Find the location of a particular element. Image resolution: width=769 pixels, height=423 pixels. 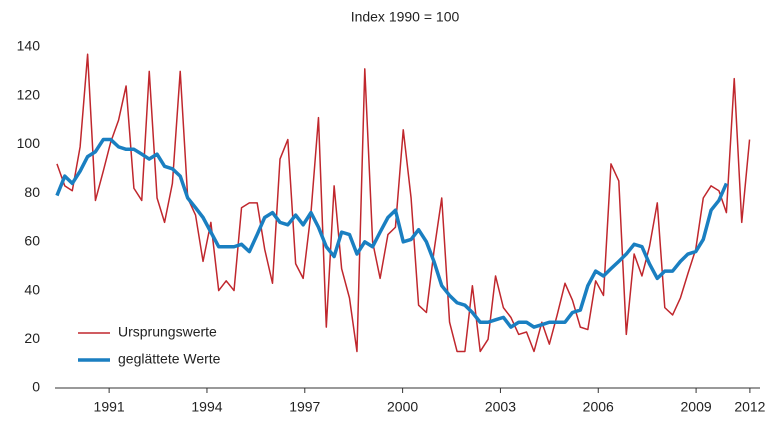

x-tick-label: 1994 is located at coordinates (206, 407).